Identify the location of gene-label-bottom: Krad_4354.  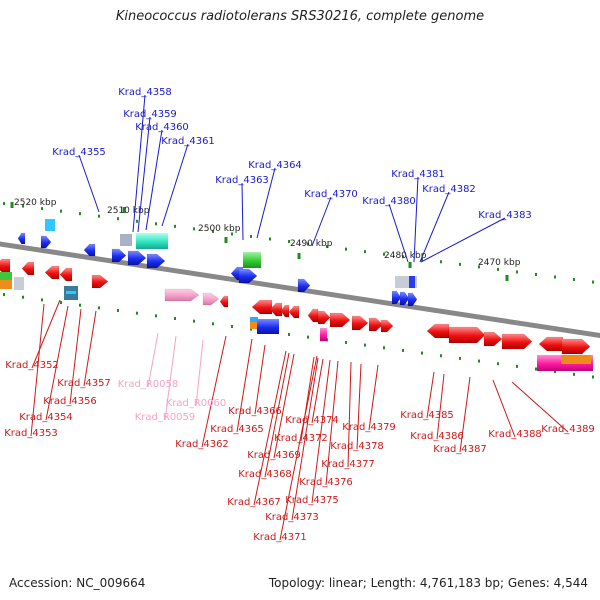
(46, 417).